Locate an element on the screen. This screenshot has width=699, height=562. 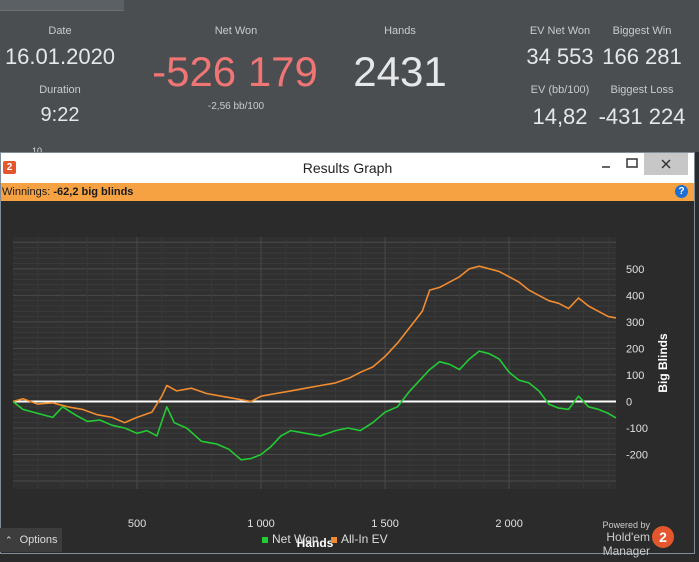
legend-net-won-label: Net Won is located at coordinates (295, 539).